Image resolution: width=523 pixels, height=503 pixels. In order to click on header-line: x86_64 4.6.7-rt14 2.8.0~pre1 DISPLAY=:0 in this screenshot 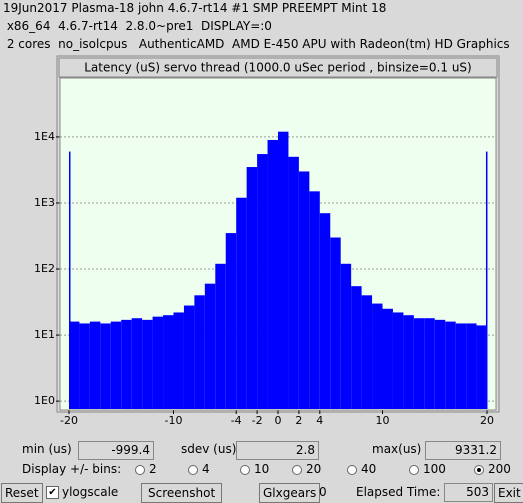, I will do `click(137, 26)`.